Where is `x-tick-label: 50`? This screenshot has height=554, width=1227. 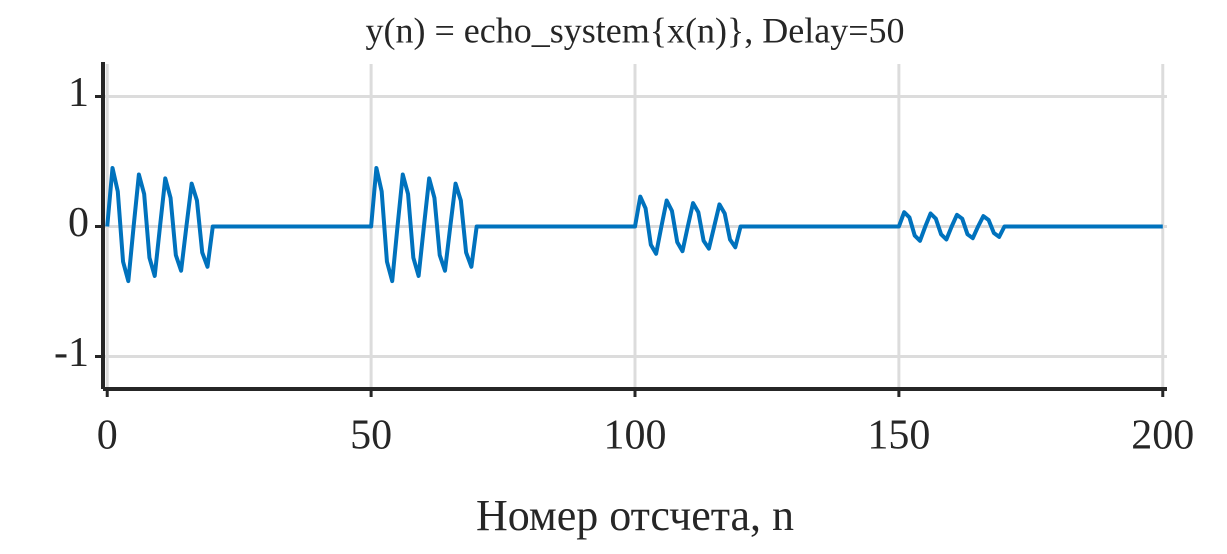 x-tick-label: 50 is located at coordinates (371, 436).